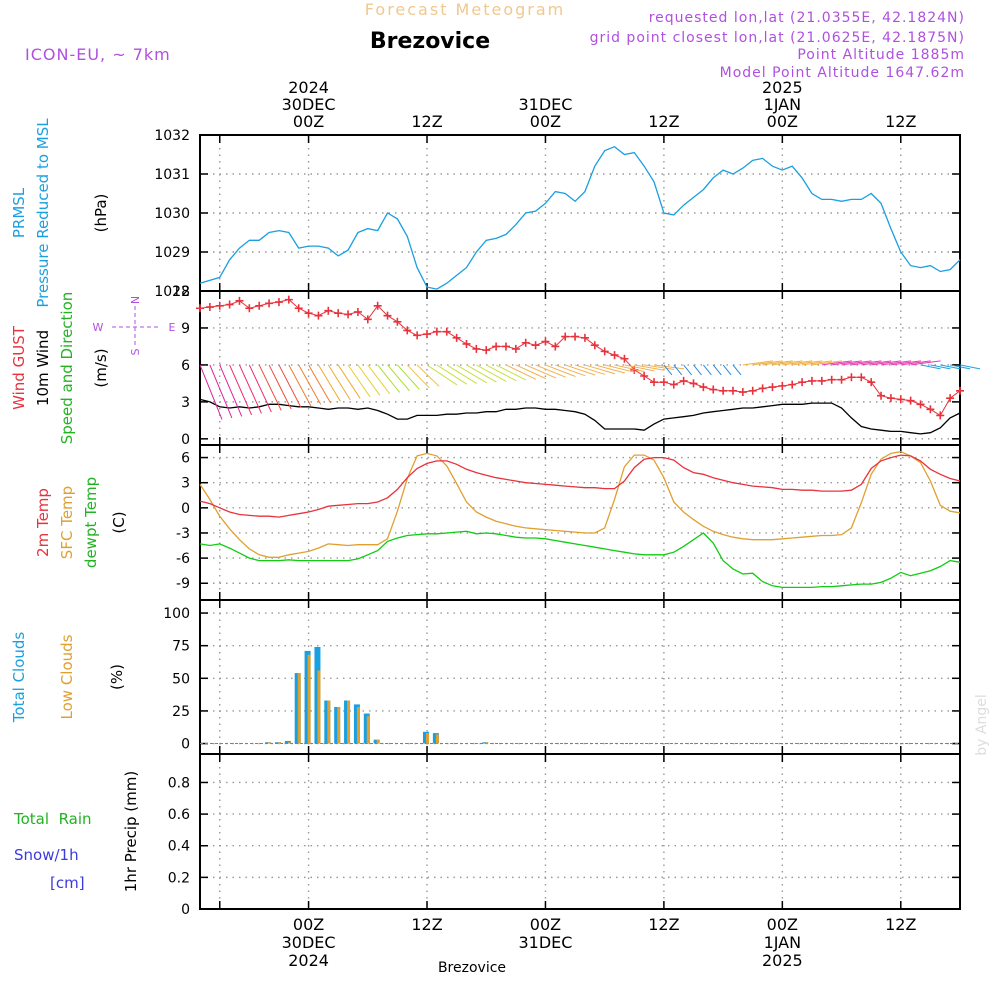 Image resolution: width=1000 pixels, height=1000 pixels. What do you see at coordinates (309, 104) in the screenshot?
I see `top-date: 30DEC` at bounding box center [309, 104].